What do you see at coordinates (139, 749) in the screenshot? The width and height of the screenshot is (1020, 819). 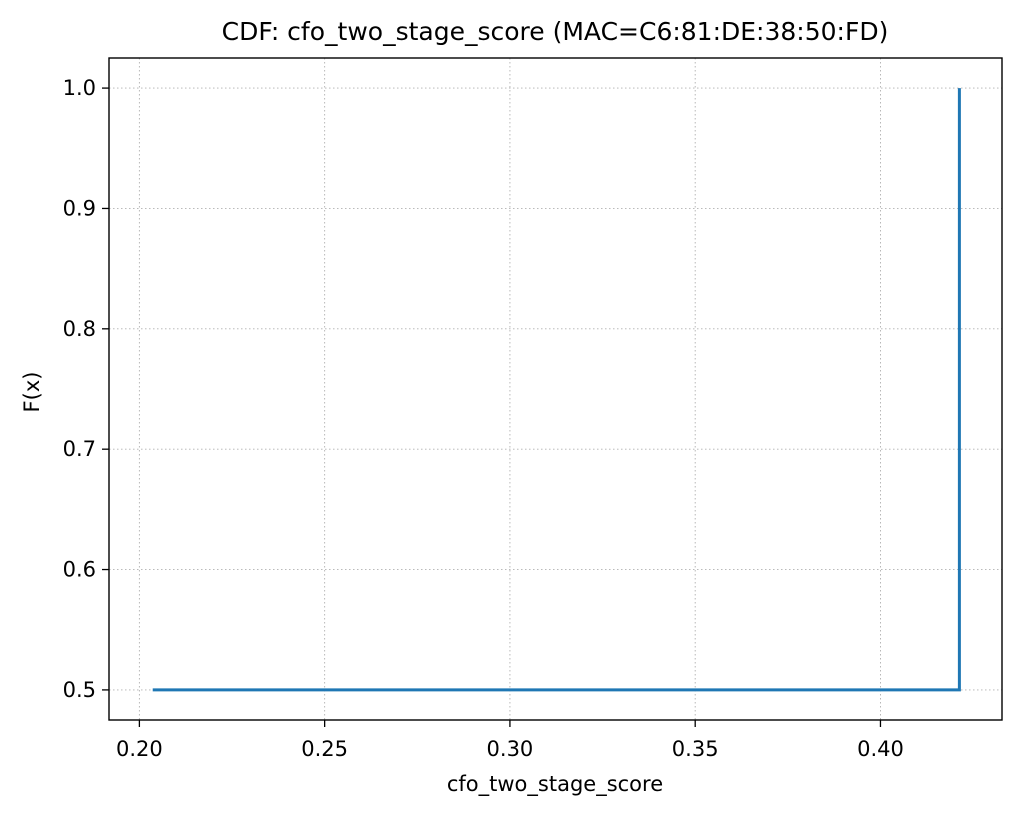 I see `x-tick-label: 0.20` at bounding box center [139, 749].